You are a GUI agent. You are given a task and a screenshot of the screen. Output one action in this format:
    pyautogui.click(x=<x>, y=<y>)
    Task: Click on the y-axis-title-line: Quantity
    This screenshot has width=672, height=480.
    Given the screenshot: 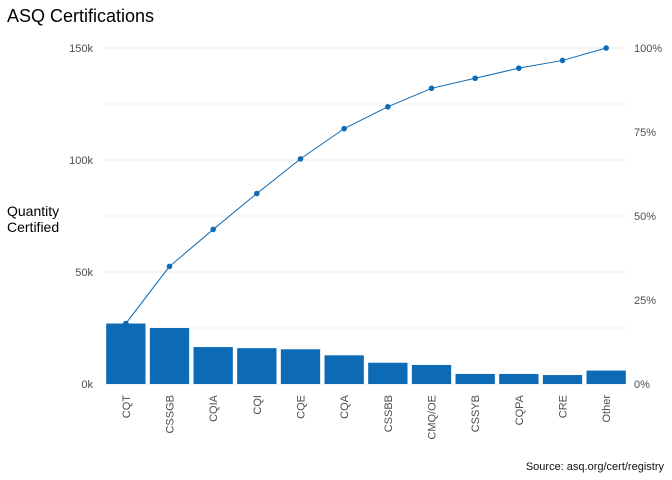 What is the action you would take?
    pyautogui.click(x=33, y=211)
    